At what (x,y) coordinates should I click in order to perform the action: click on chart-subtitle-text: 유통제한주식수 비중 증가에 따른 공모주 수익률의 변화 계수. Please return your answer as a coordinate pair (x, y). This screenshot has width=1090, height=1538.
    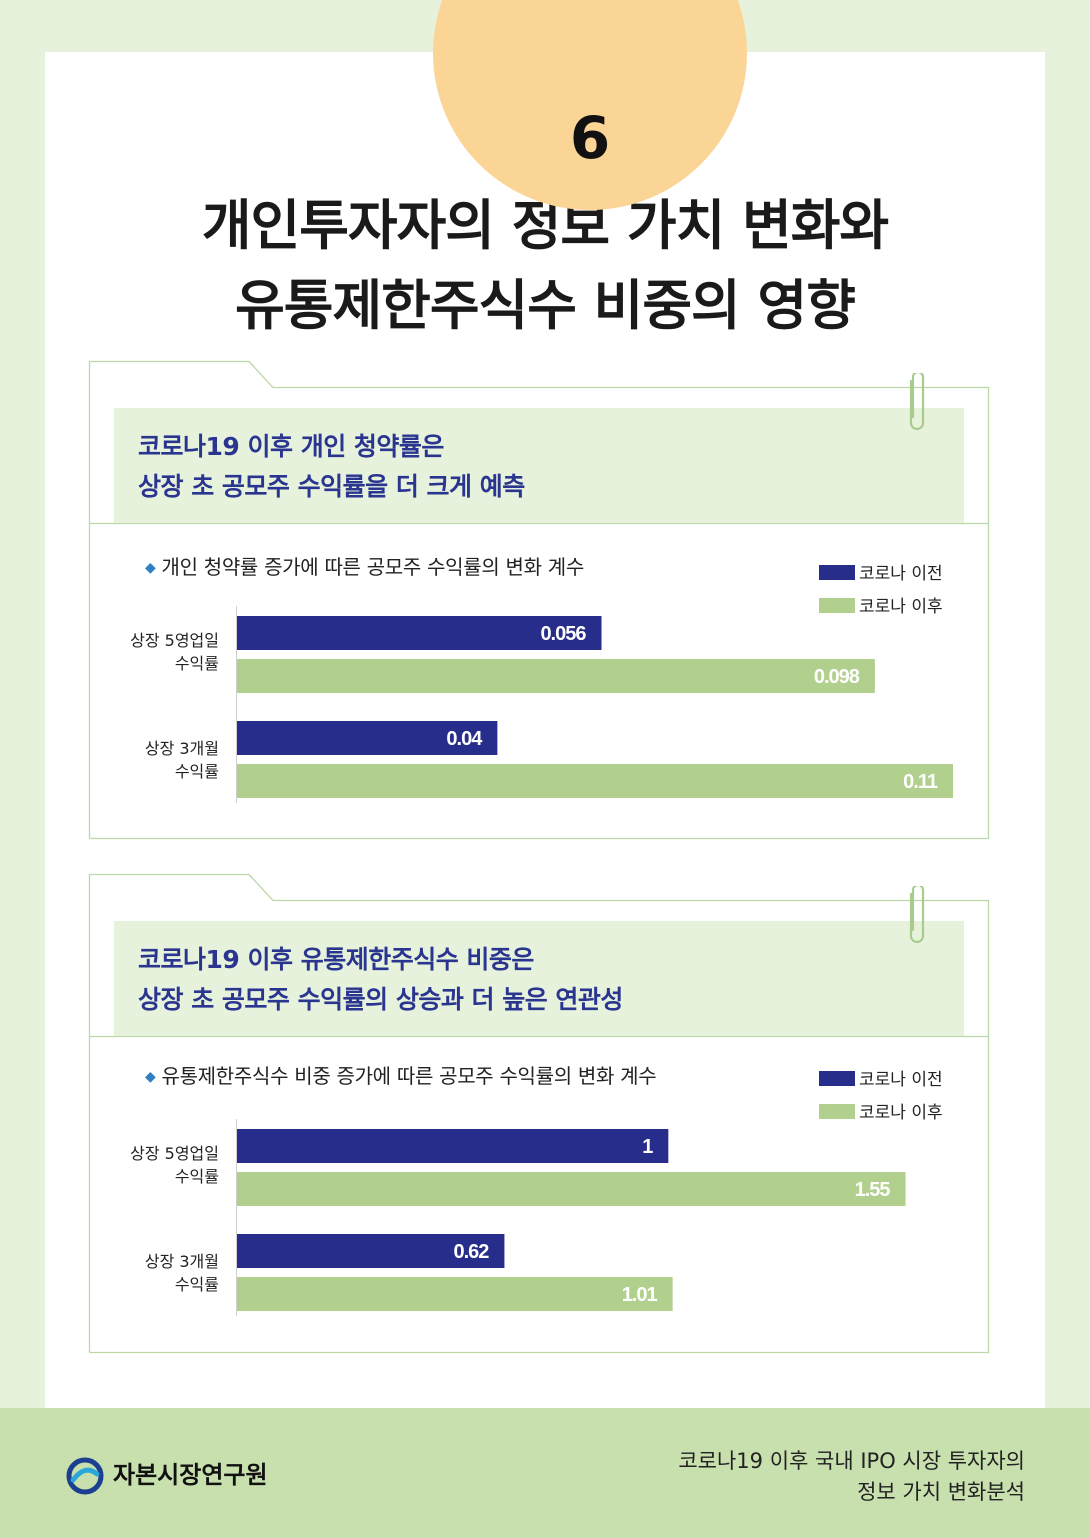
    Looking at the image, I should click on (409, 1076).